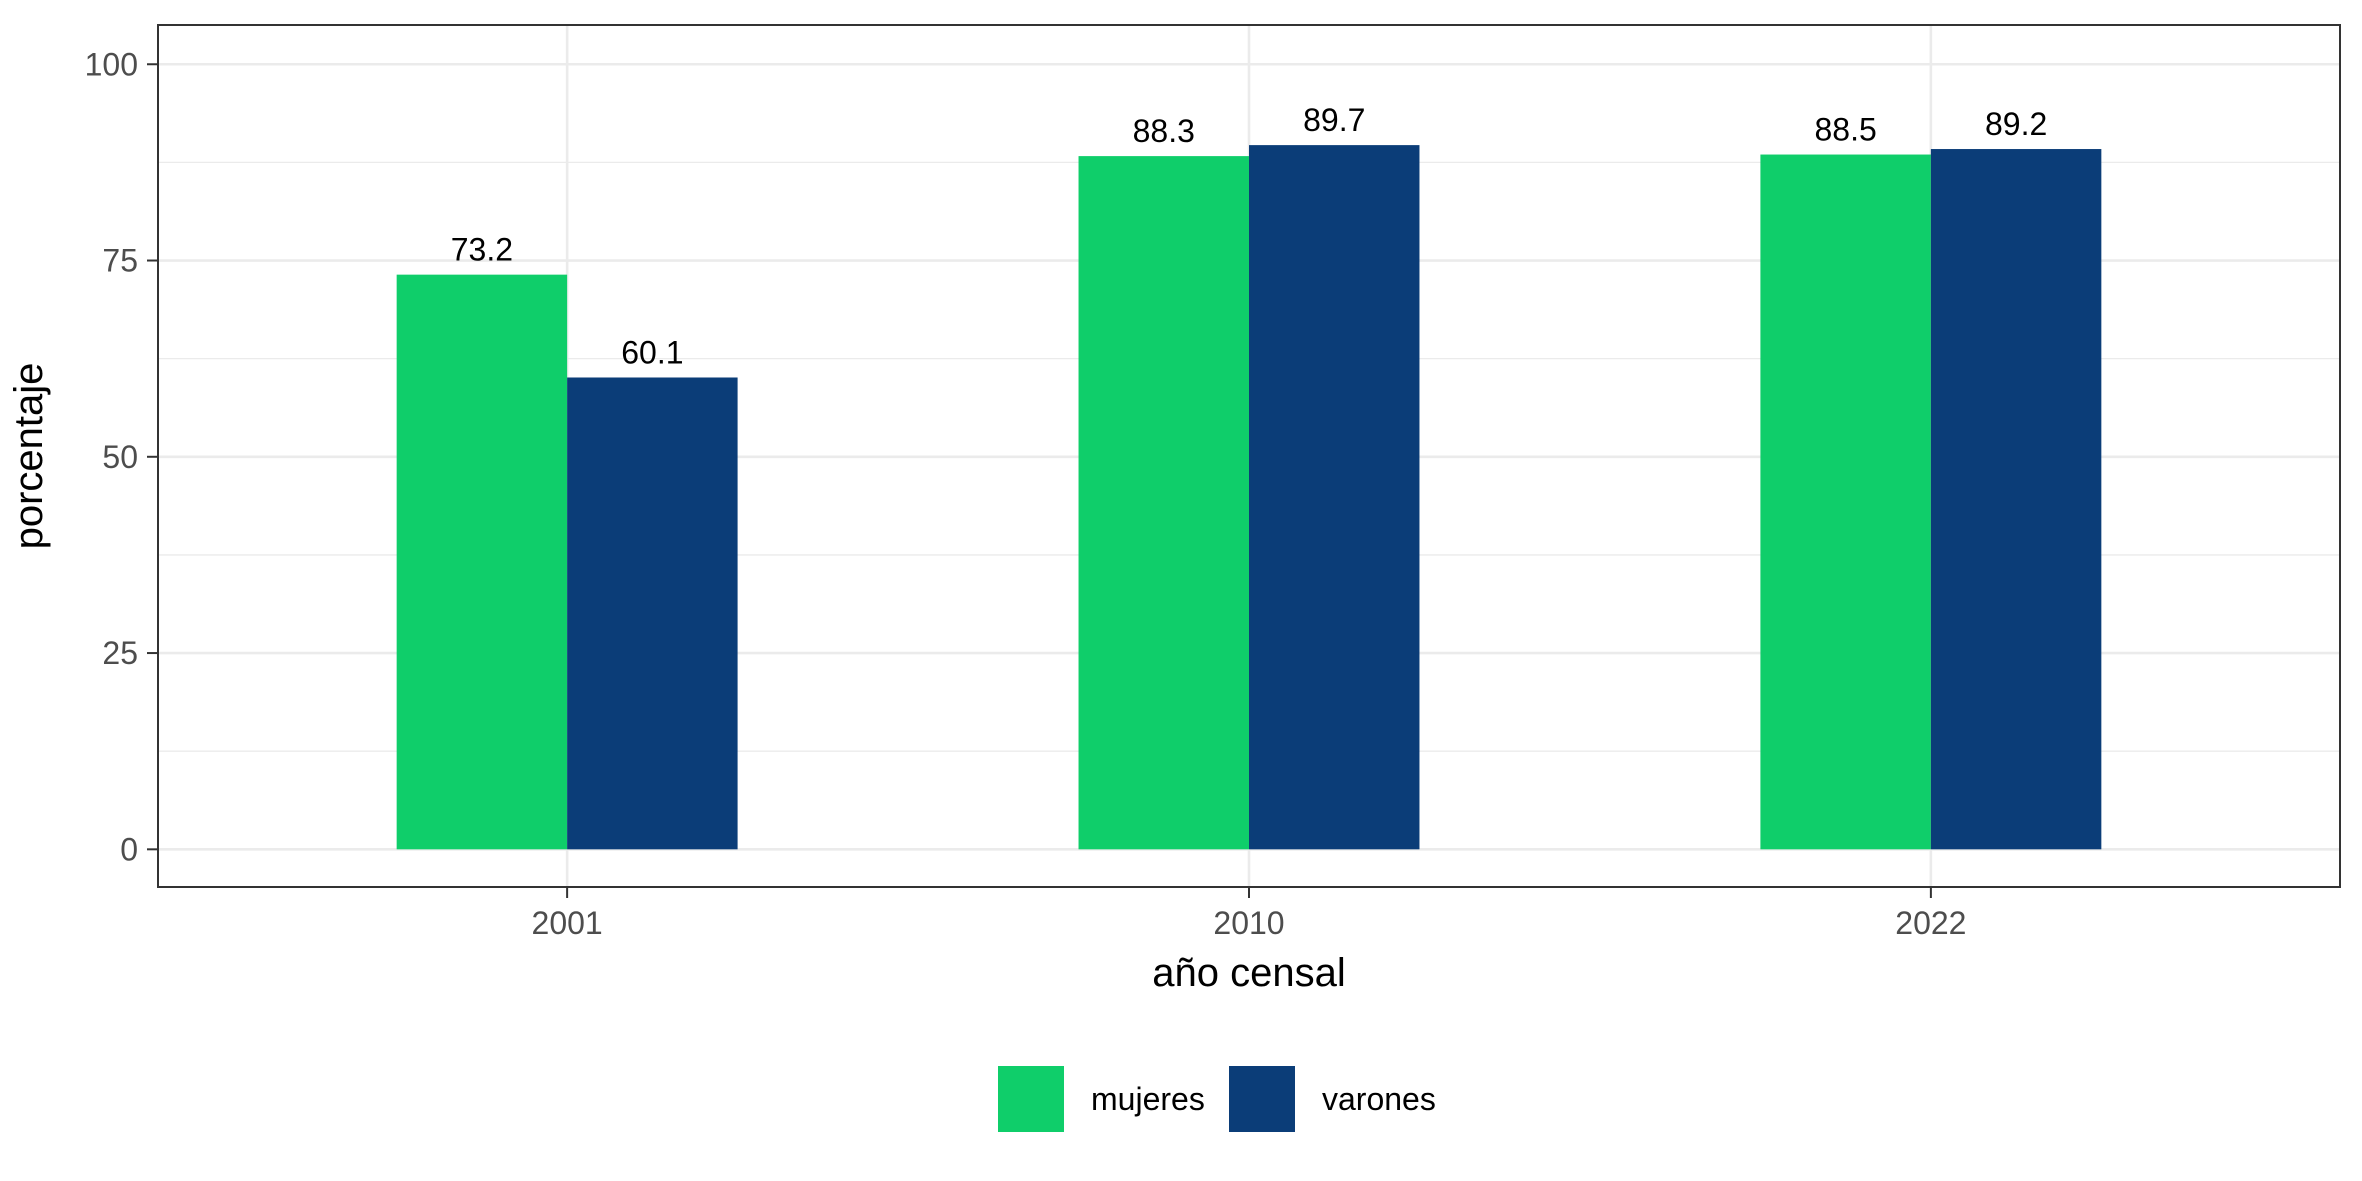 The image size is (2362, 1181). Describe the element at coordinates (1845, 502) in the screenshot. I see `bar-mujeres-2022` at that location.